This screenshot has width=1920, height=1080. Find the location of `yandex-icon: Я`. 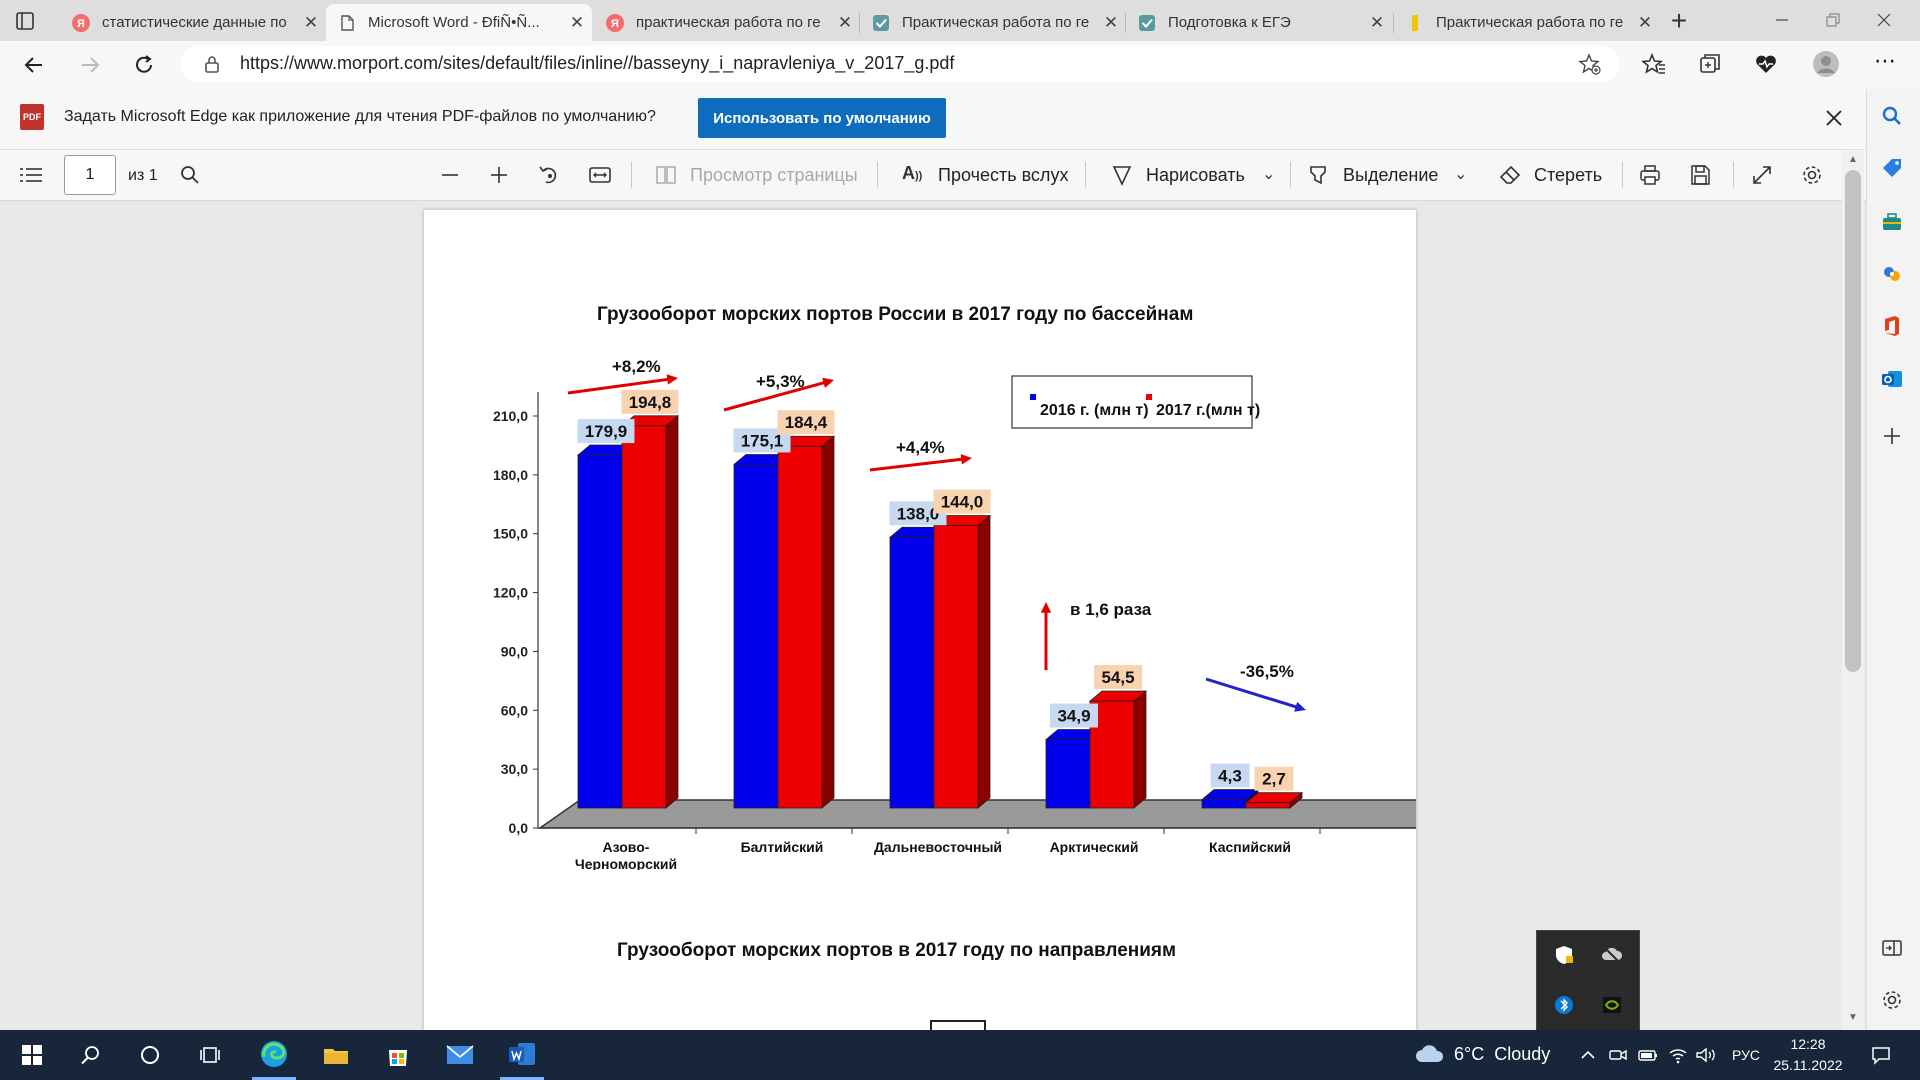

yandex-icon: Я is located at coordinates (81, 22).